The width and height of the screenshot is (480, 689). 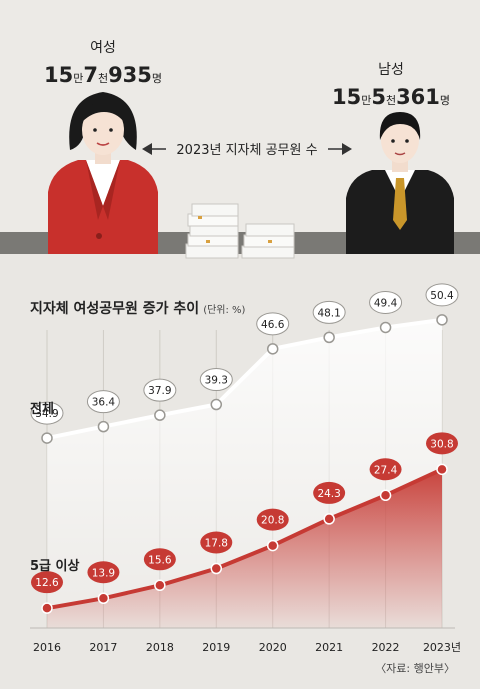 I want to click on paper-stacks-icon, so click(x=240, y=231).